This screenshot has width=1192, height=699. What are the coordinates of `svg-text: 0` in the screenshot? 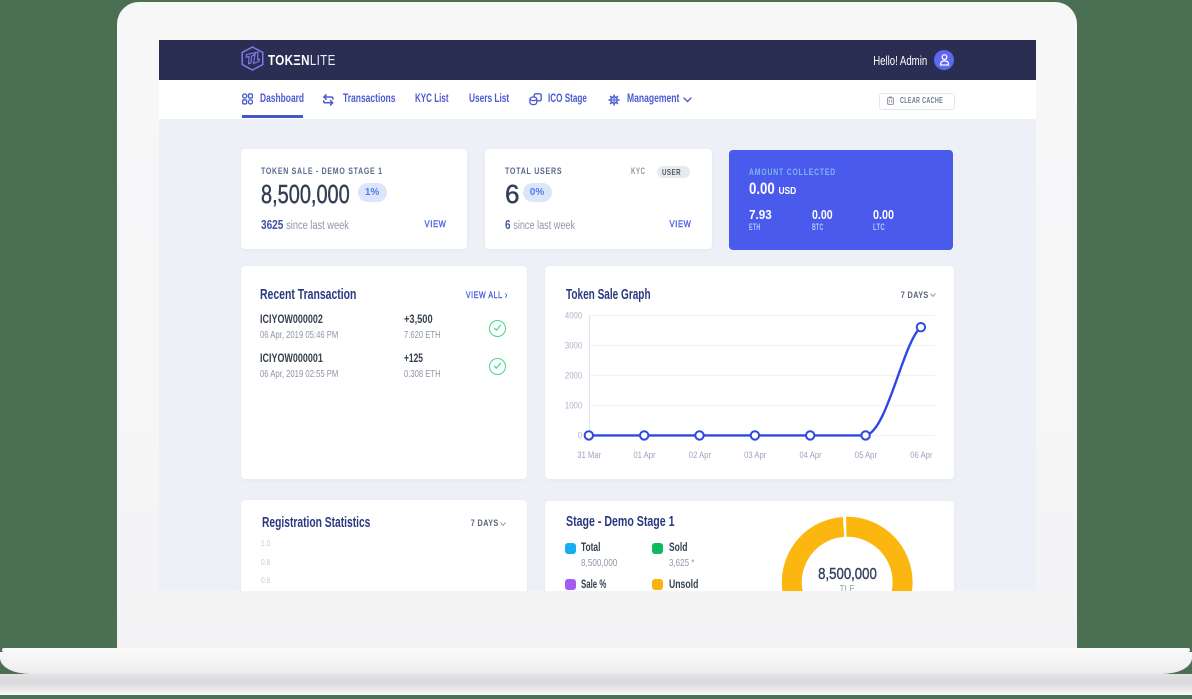 It's located at (580, 436).